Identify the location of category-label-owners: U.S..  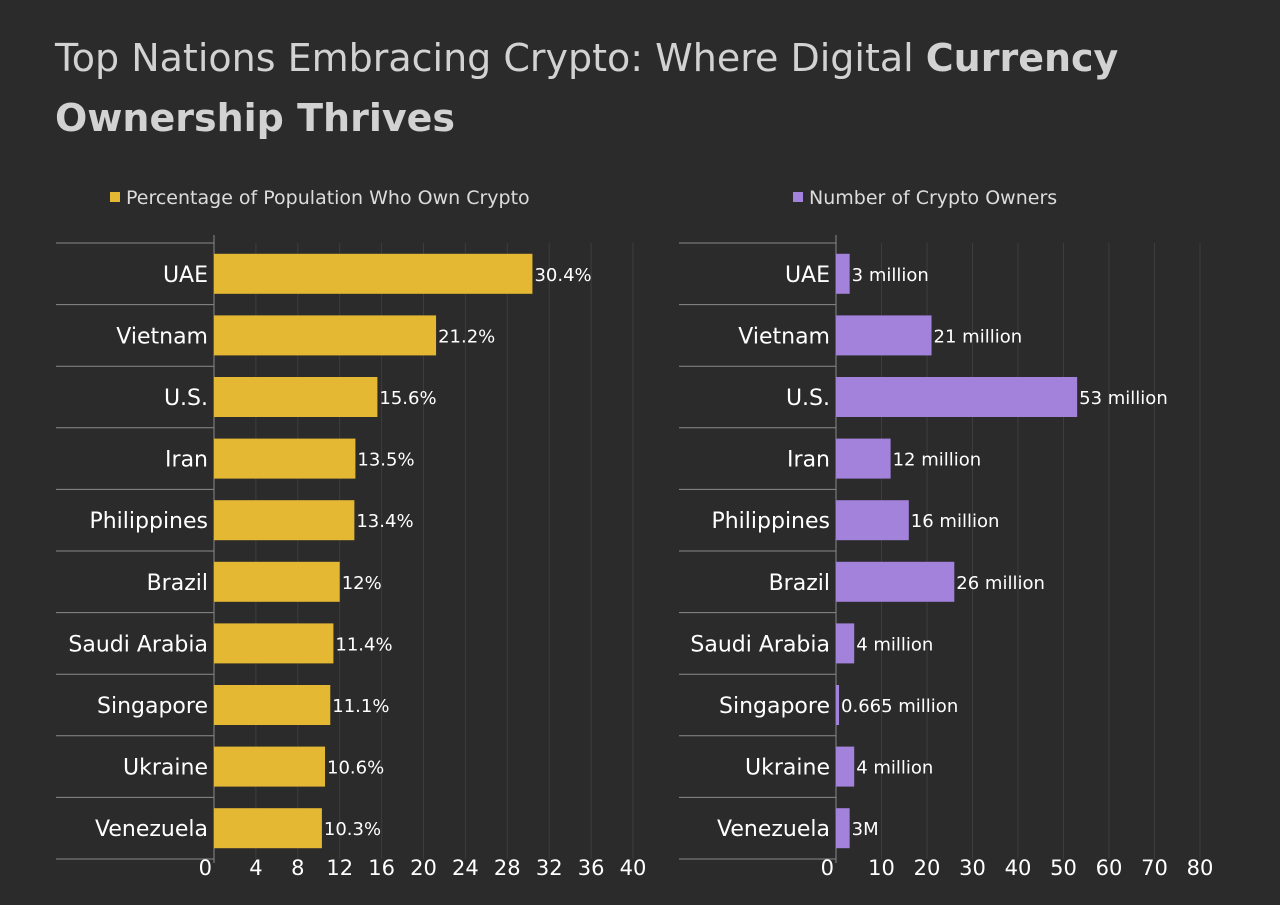
(808, 398).